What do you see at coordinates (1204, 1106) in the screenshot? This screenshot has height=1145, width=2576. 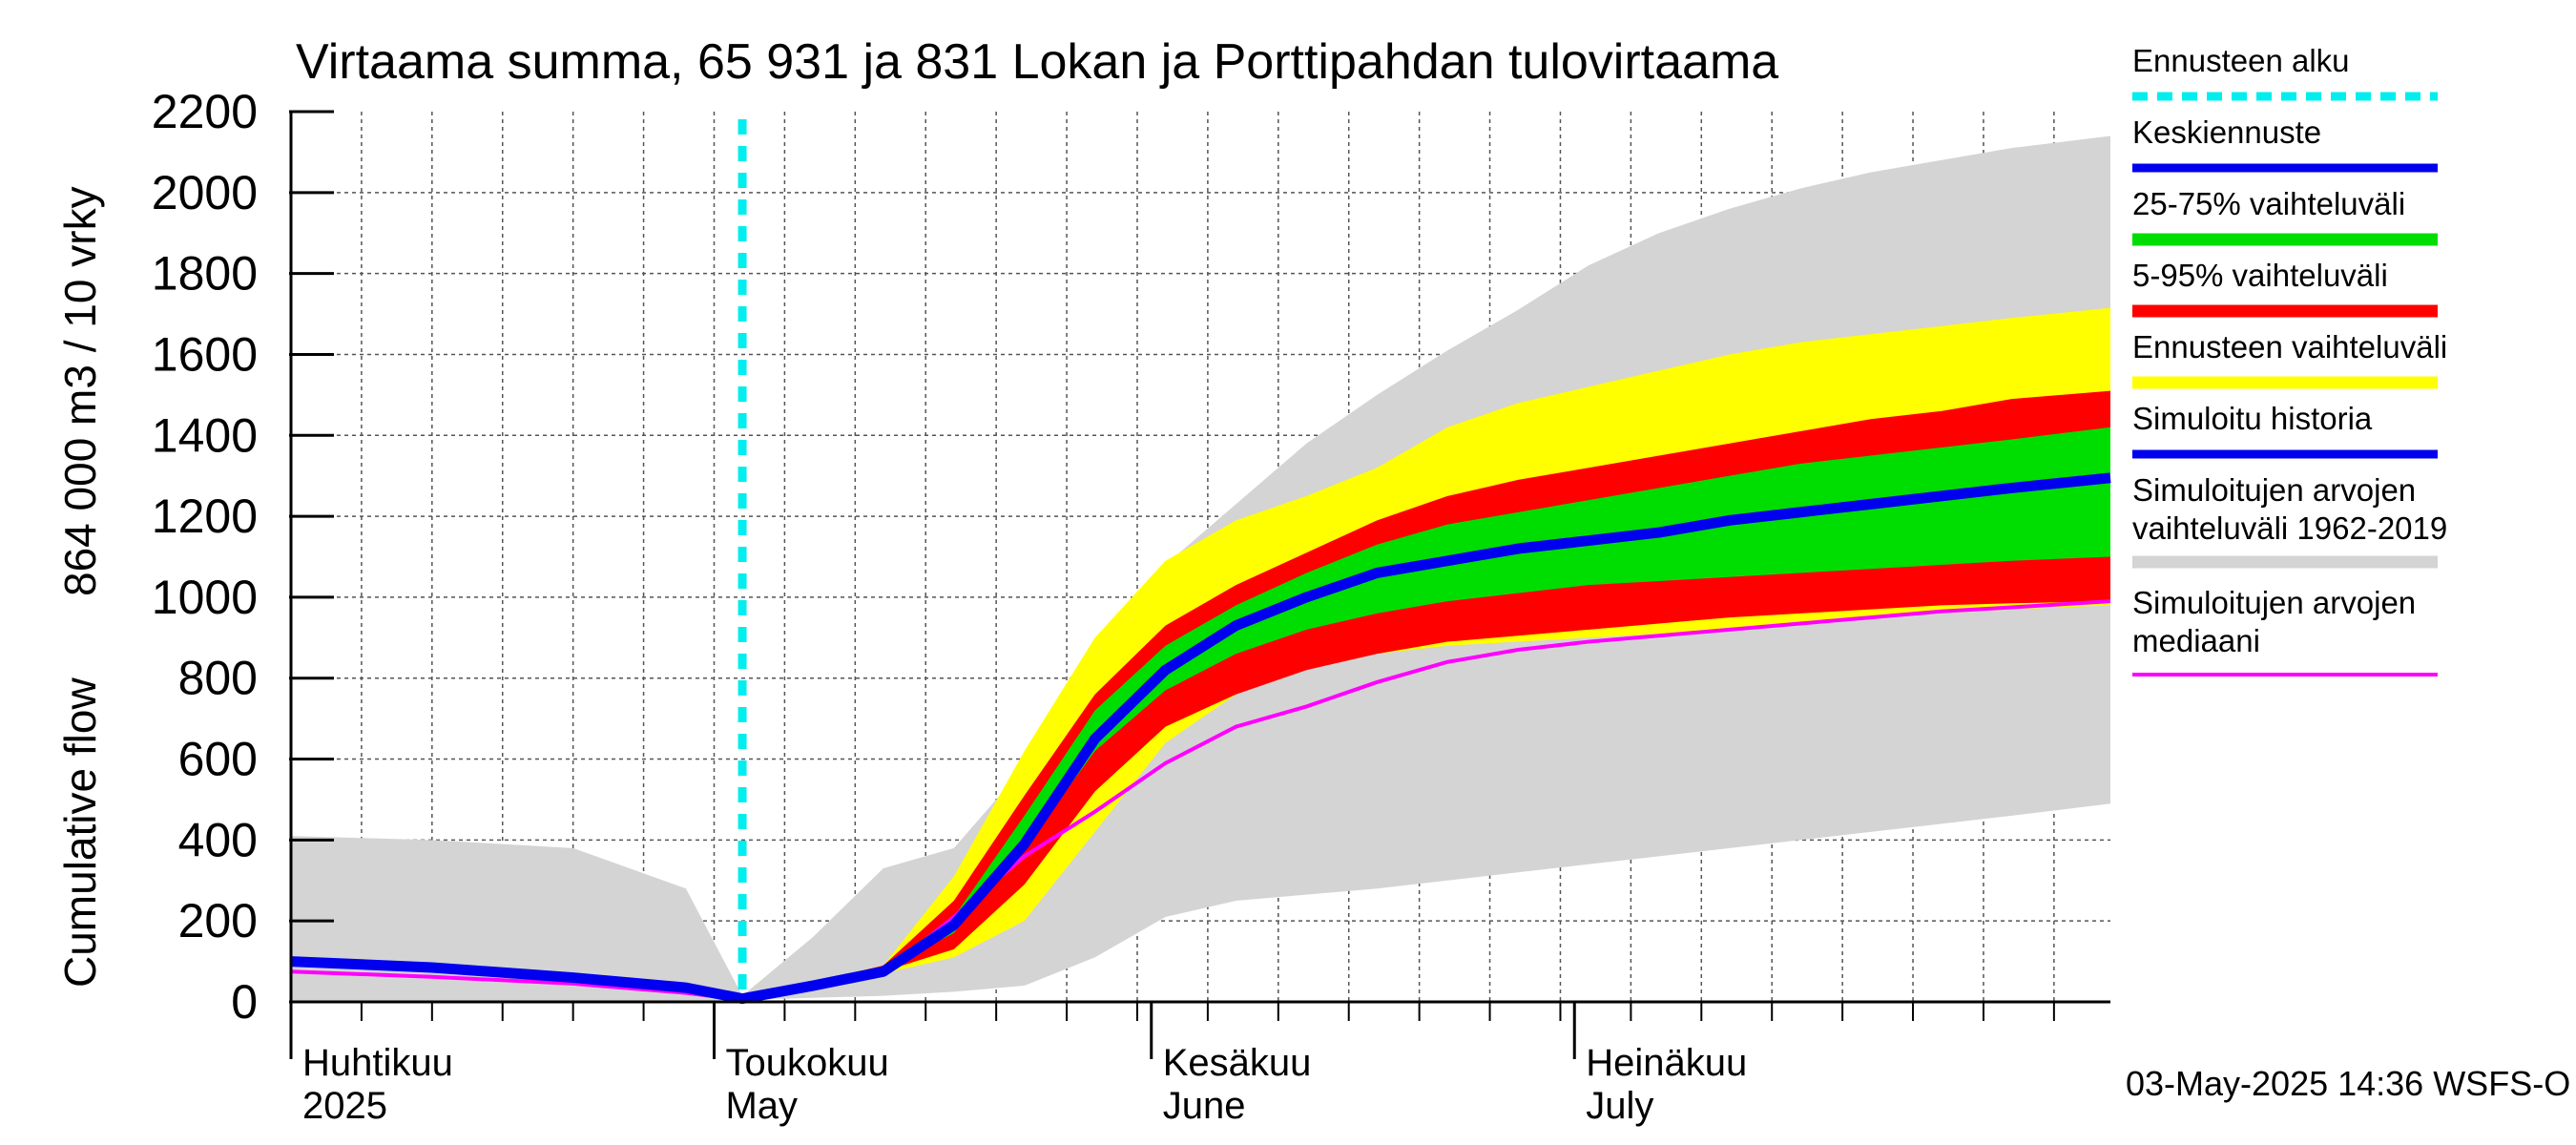 I see `x-month-label-en: June` at bounding box center [1204, 1106].